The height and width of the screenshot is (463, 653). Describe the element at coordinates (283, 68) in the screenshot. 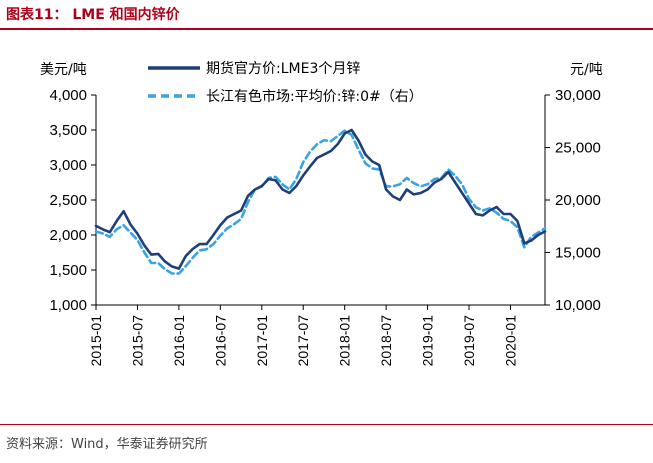

I see `legend-label-lme: 期货官方价:LME3个月锌` at that location.